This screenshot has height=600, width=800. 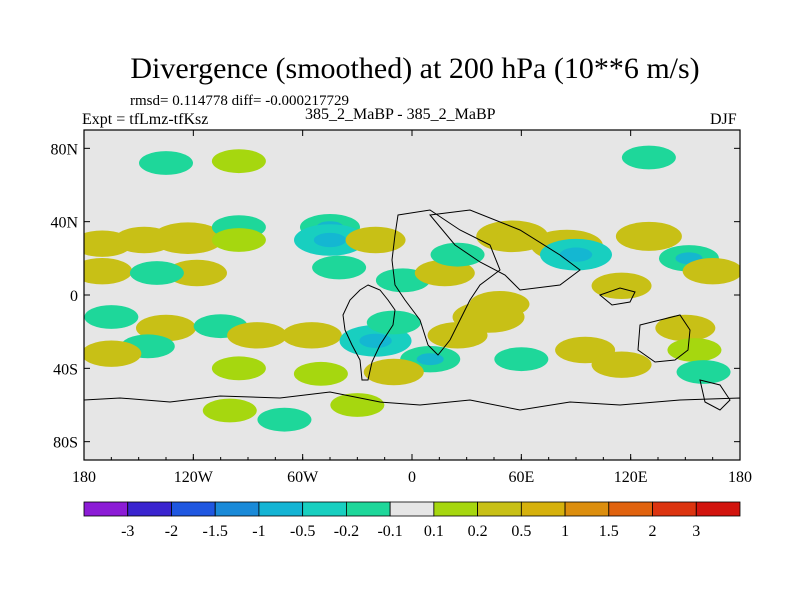 What do you see at coordinates (412, 477) in the screenshot?
I see `x-tick-label: 0` at bounding box center [412, 477].